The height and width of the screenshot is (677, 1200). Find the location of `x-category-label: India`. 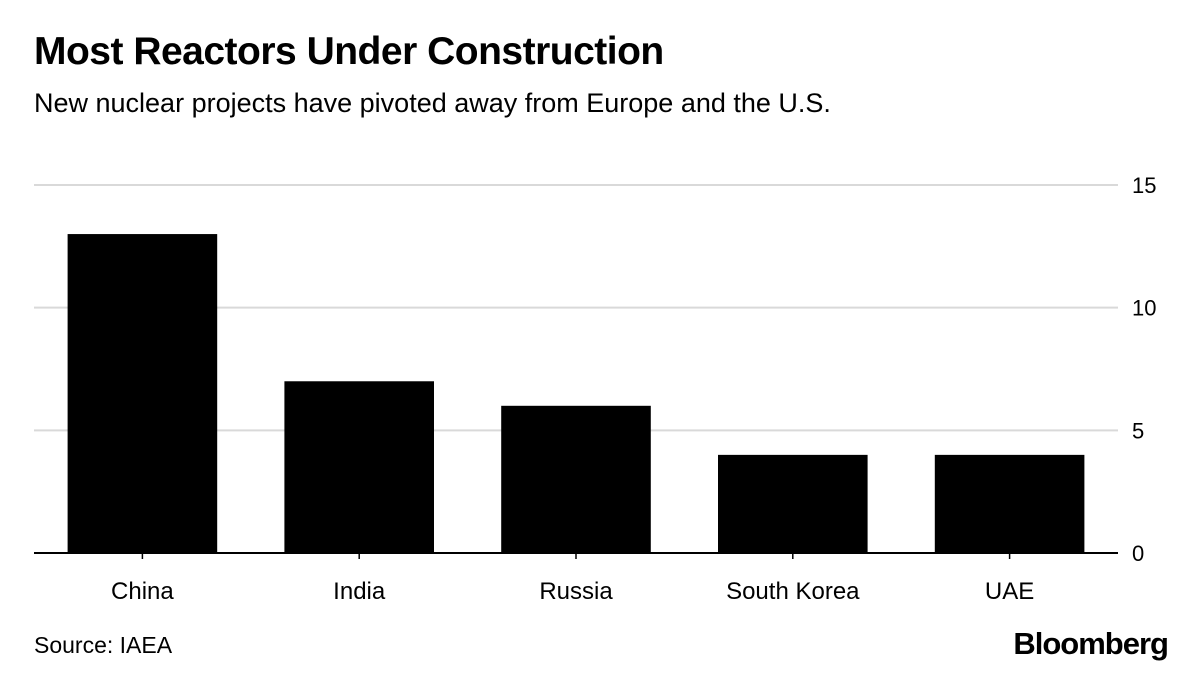

x-category-label: India is located at coordinates (359, 591).